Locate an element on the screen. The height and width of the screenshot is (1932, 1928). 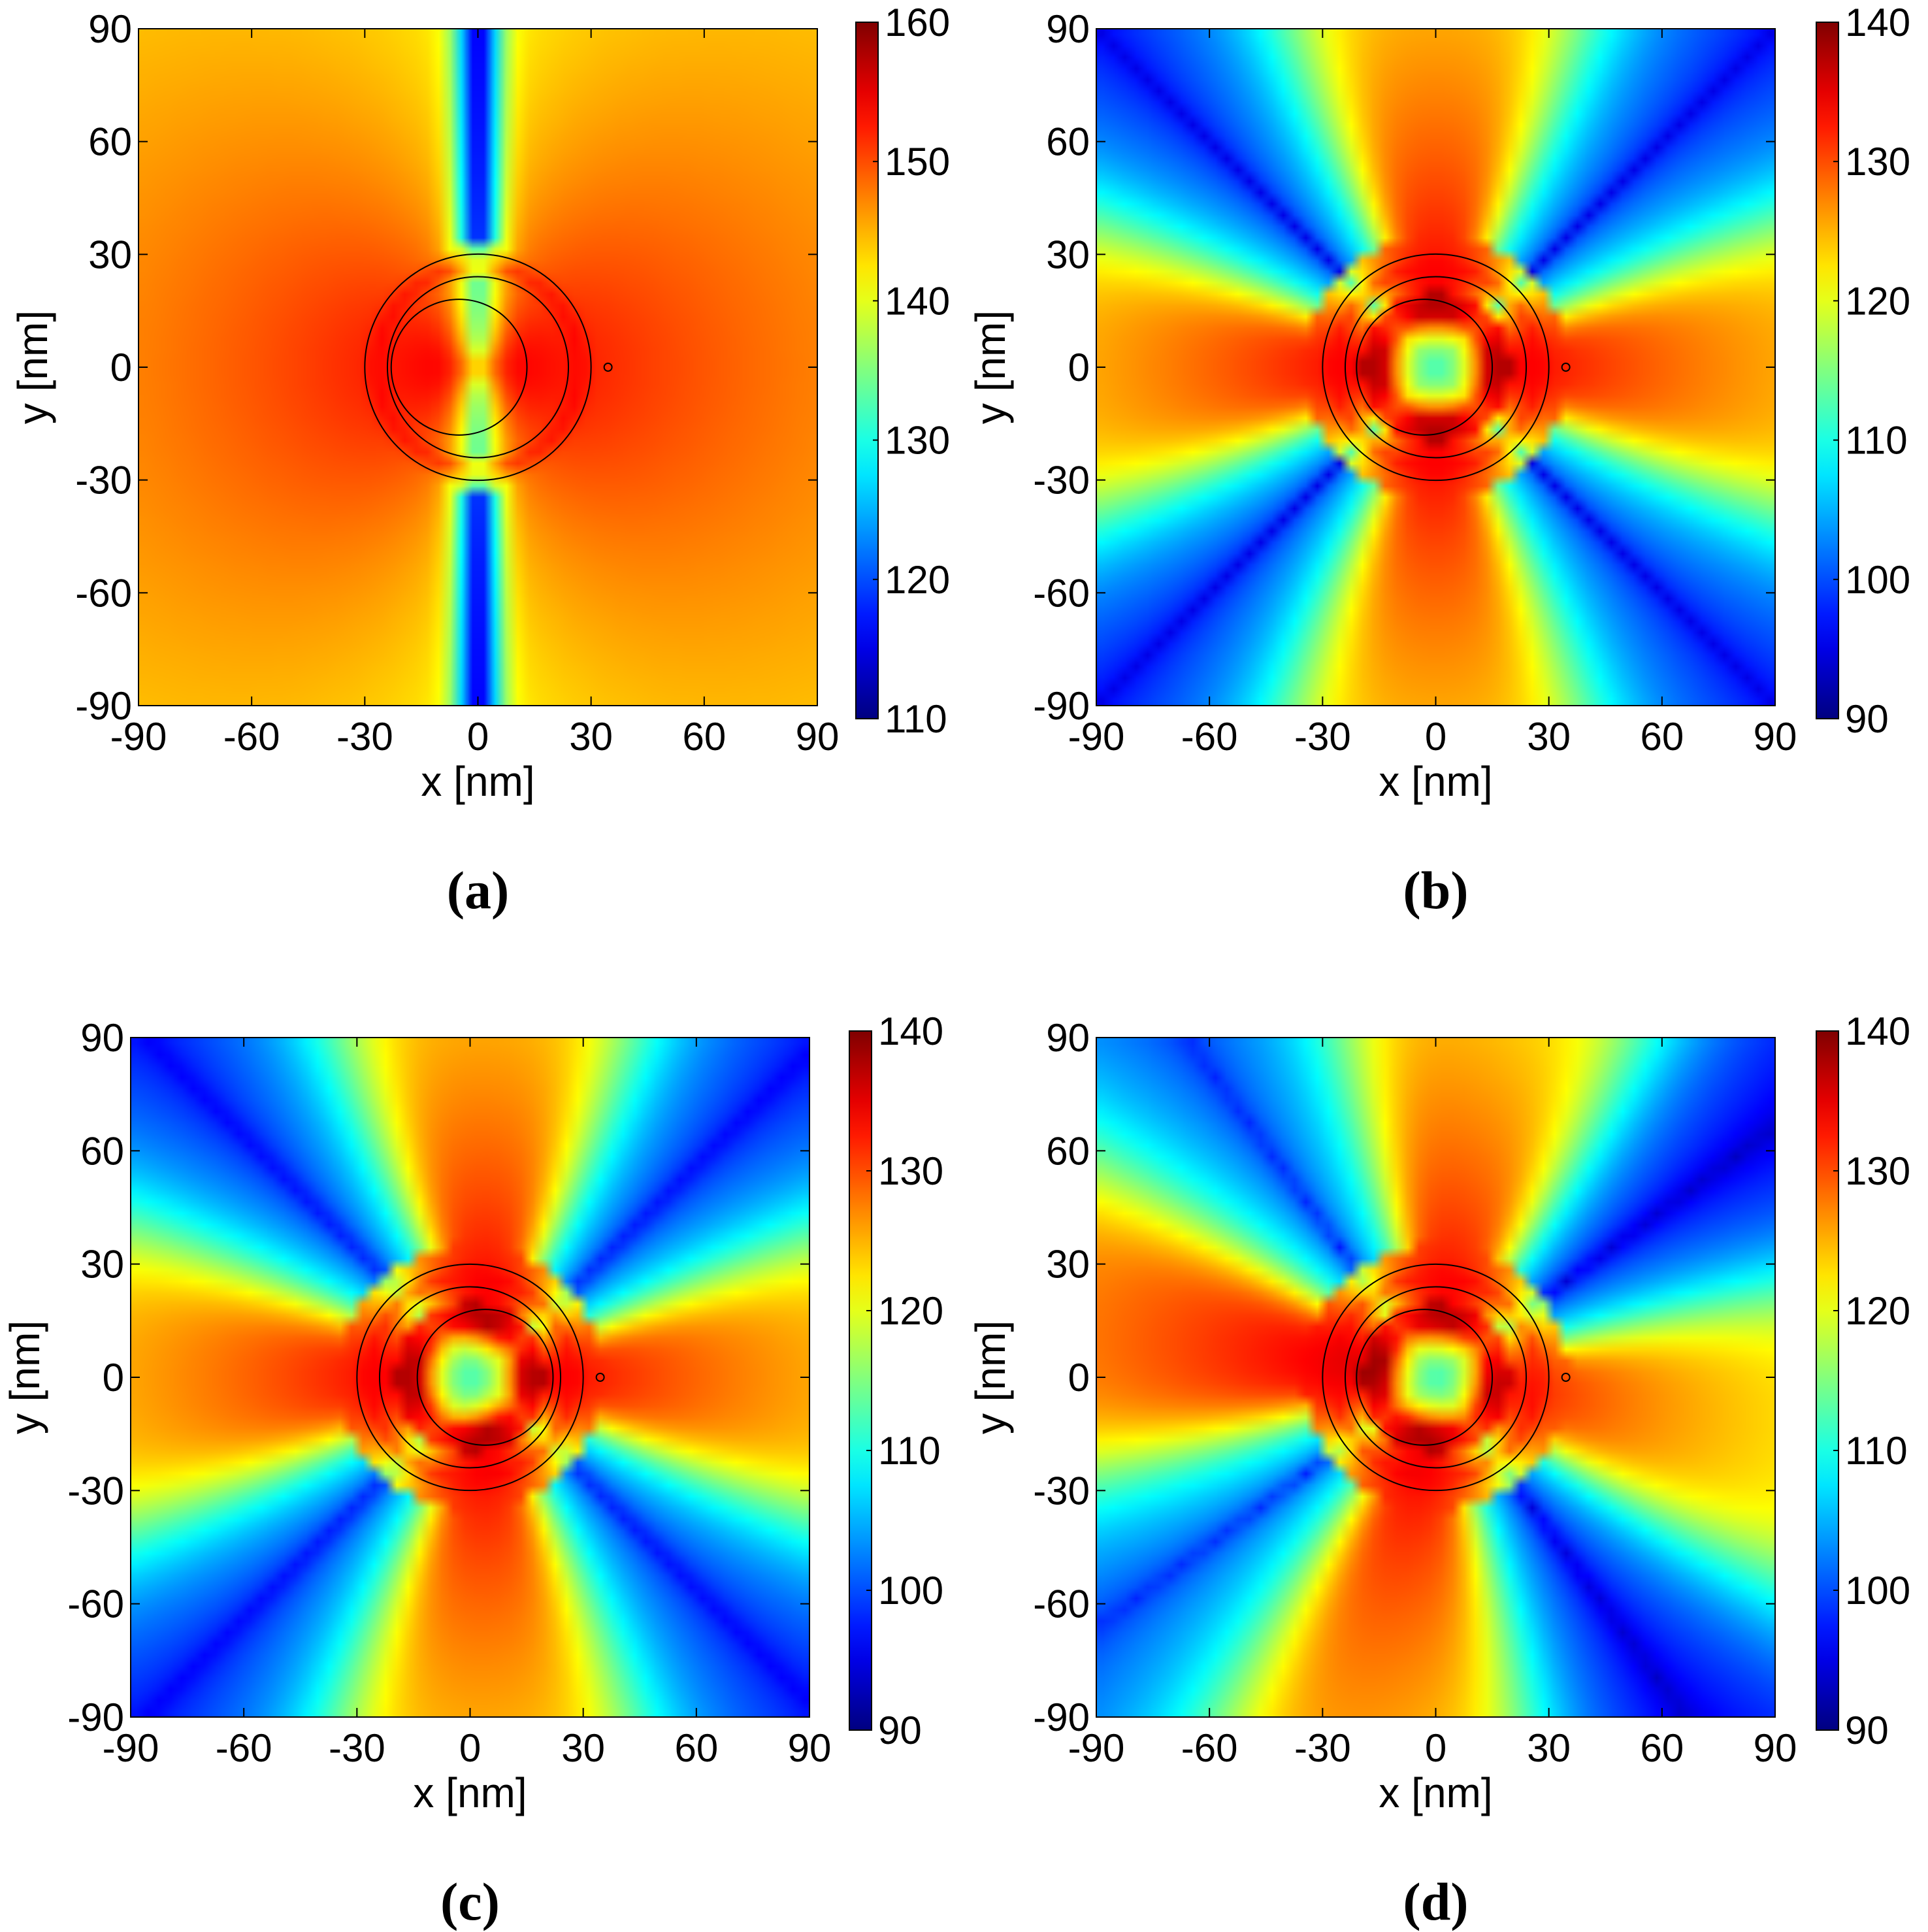
p2-heatmap is located at coordinates (470, 1377).